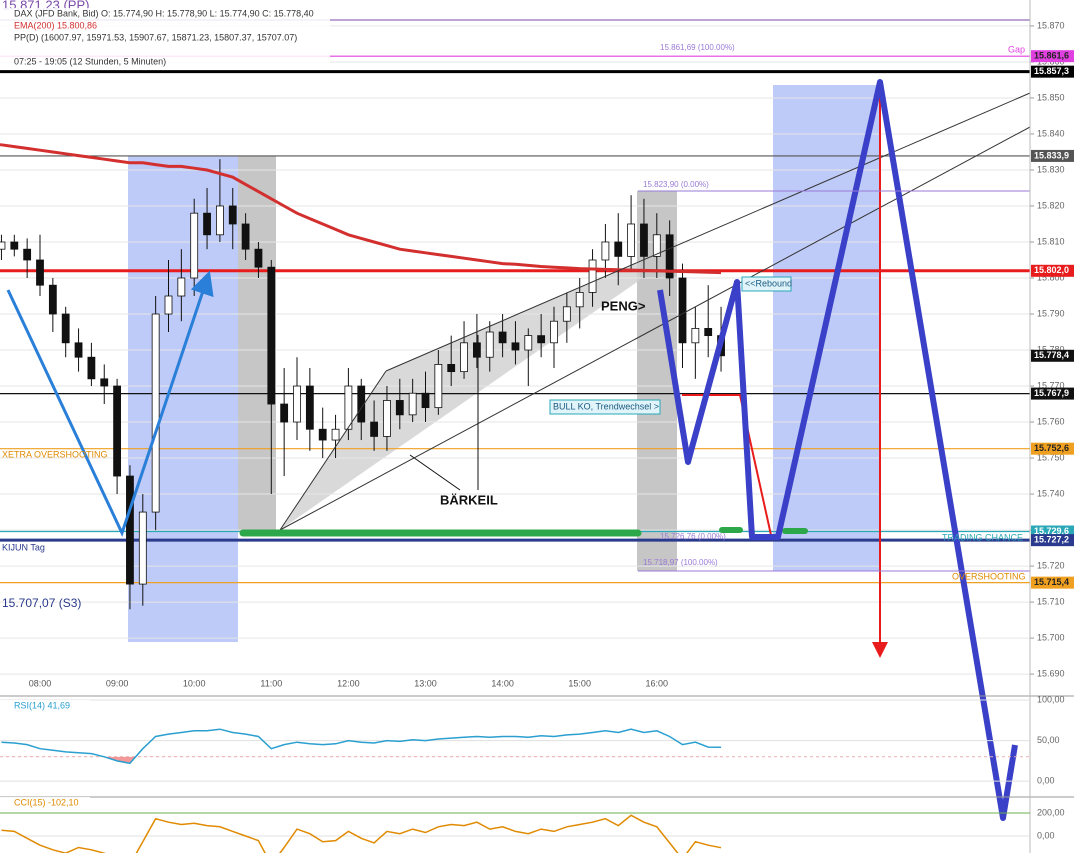 This screenshot has height=853, width=1074. Describe the element at coordinates (727, 465) in the screenshot. I see `scenario-line` at that location.